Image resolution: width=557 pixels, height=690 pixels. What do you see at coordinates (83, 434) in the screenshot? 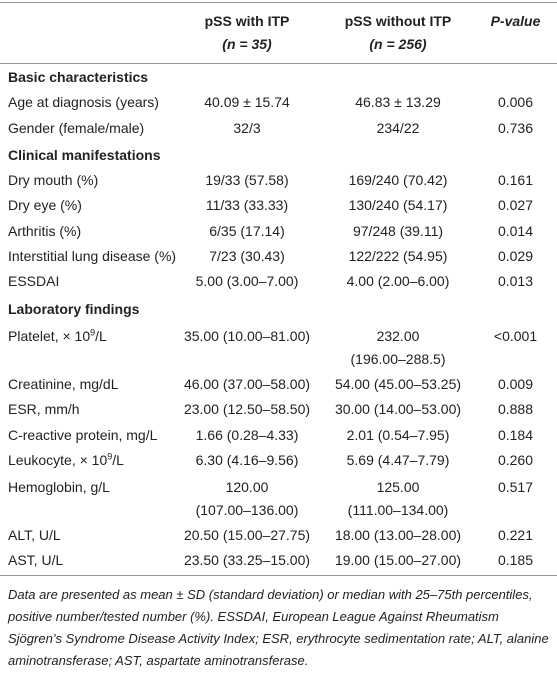
I see `row-label: C-reactive protein, mg/L` at bounding box center [83, 434].